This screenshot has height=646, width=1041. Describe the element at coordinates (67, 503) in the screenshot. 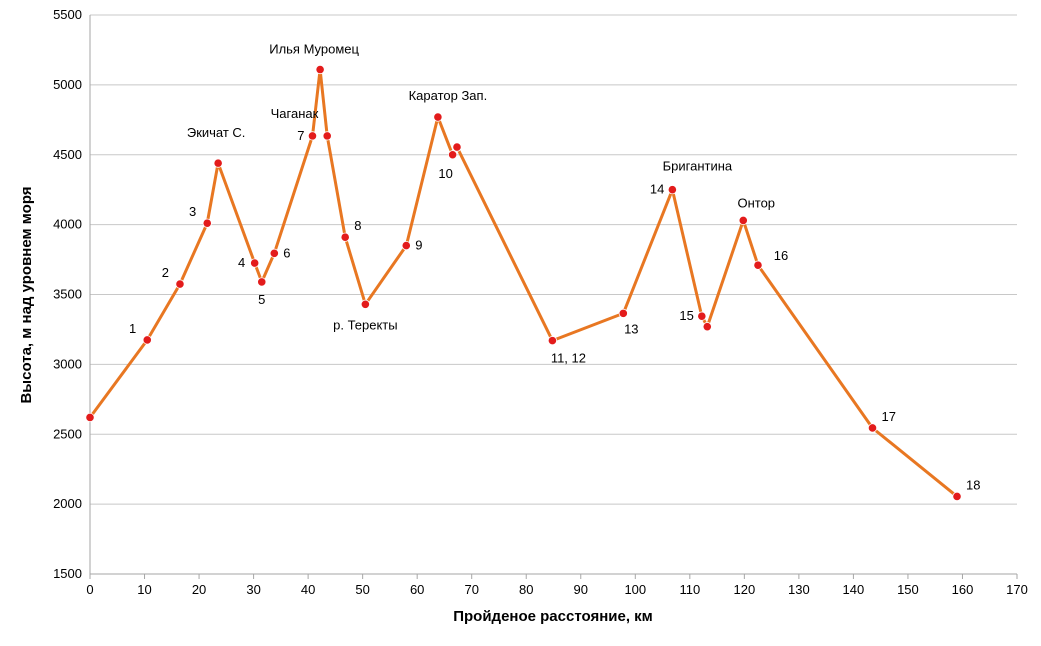

I see `y-tick-label: 2000` at that location.